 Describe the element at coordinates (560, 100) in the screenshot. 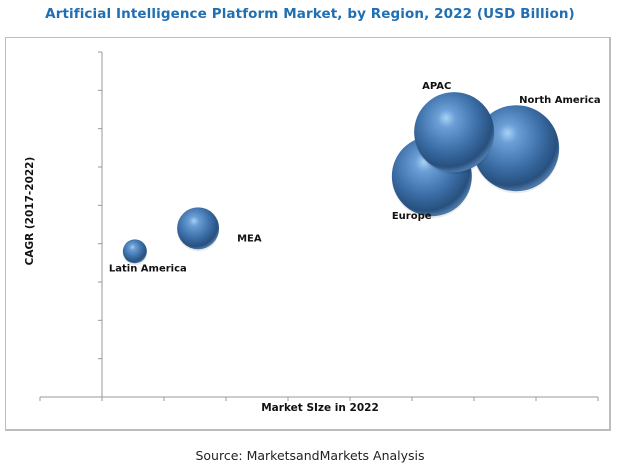

I see `bubble-label: North America` at that location.